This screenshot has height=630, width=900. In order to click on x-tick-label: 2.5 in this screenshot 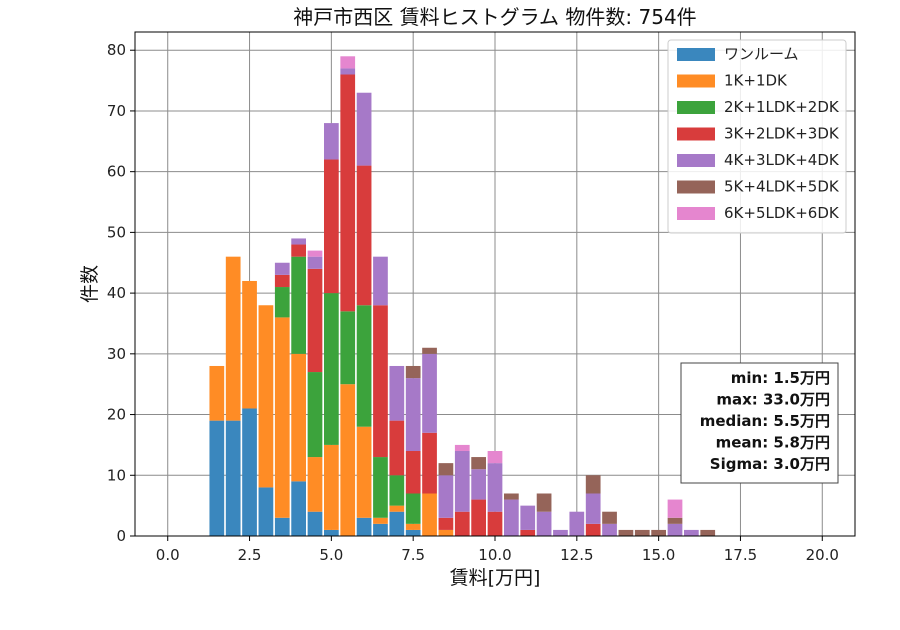, I will do `click(250, 555)`.